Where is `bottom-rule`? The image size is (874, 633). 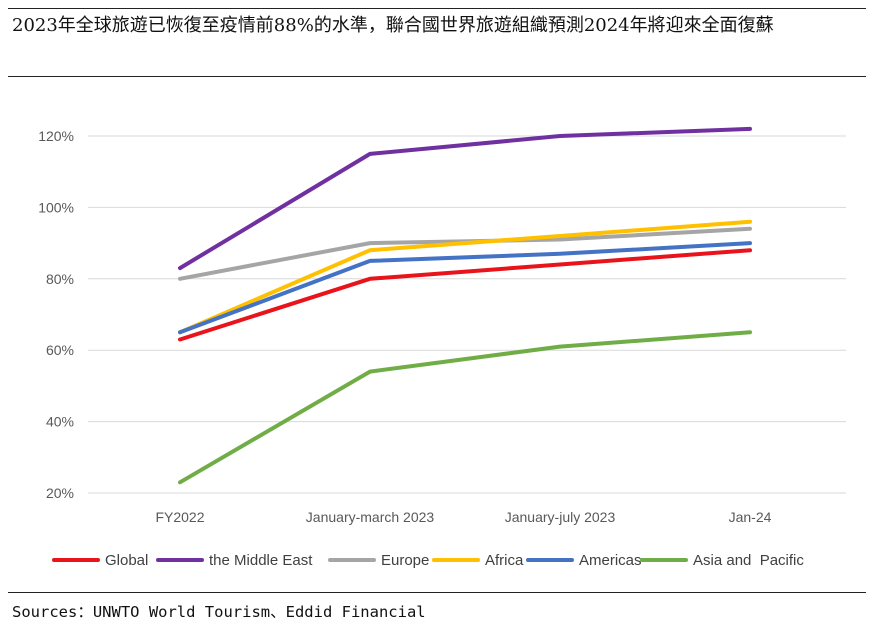 bottom-rule is located at coordinates (437, 592).